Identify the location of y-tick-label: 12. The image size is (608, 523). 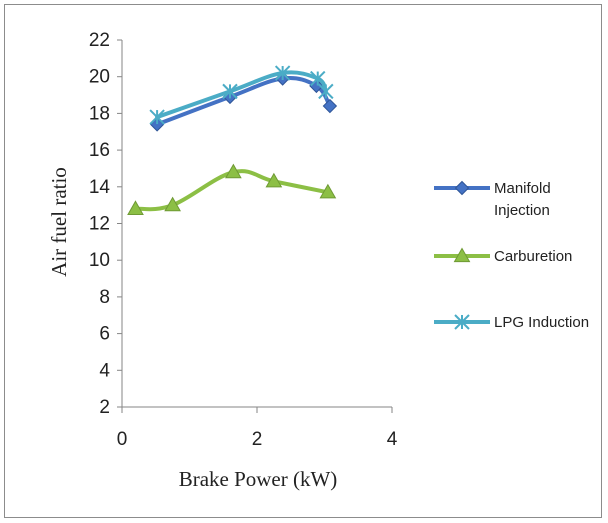
(99, 224).